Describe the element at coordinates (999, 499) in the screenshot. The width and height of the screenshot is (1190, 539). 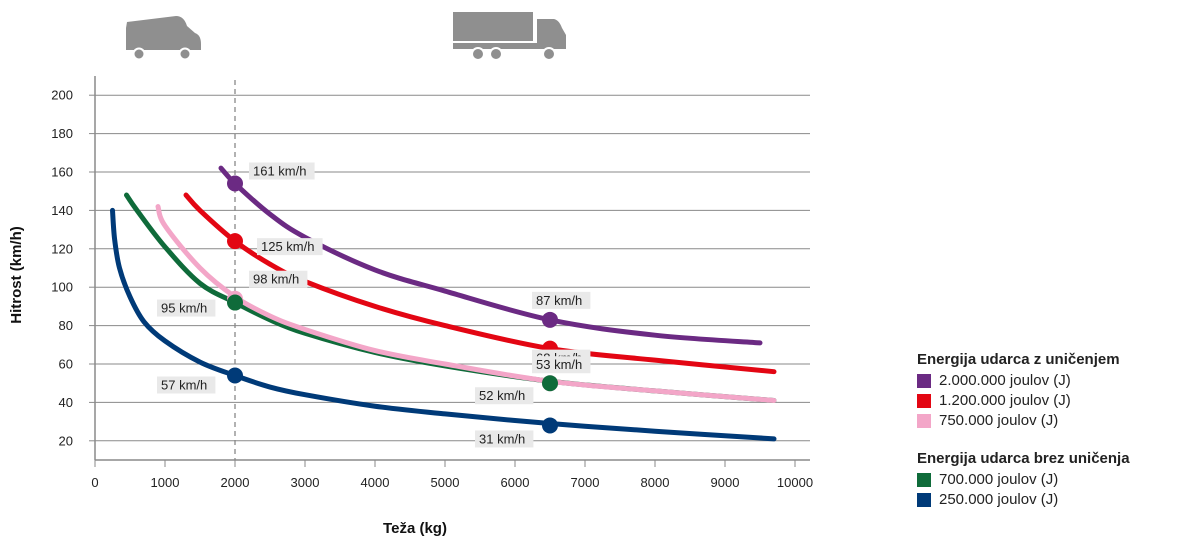
I see `legend-label: 250.000 joulov (J)` at that location.